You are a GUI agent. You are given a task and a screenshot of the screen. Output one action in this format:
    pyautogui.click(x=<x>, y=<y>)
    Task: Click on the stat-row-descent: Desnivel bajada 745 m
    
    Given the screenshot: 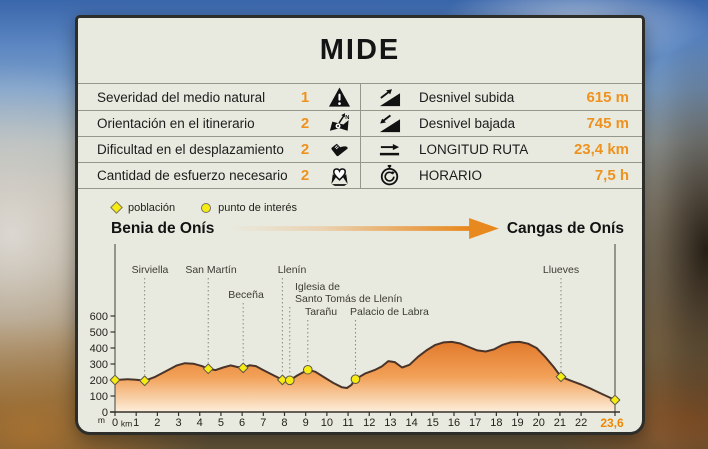 What is the action you would take?
    pyautogui.click(x=501, y=123)
    